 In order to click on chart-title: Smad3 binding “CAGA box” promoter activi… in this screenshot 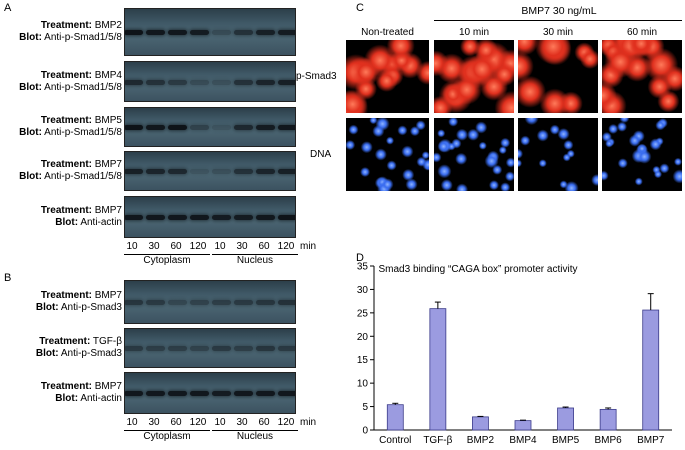, I will do `click(478, 269)`.